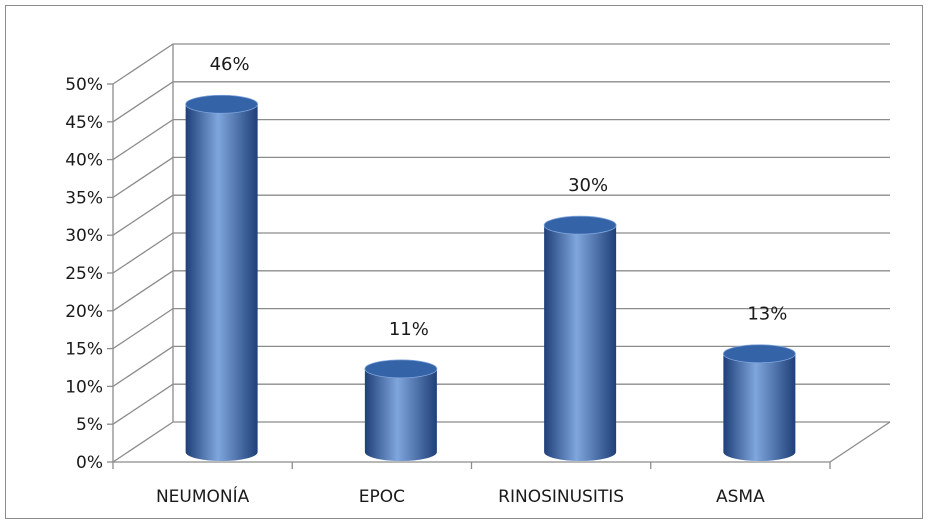 Image resolution: width=928 pixels, height=528 pixels. Describe the element at coordinates (84, 350) in the screenshot. I see `y-tick-label: 15%` at that location.